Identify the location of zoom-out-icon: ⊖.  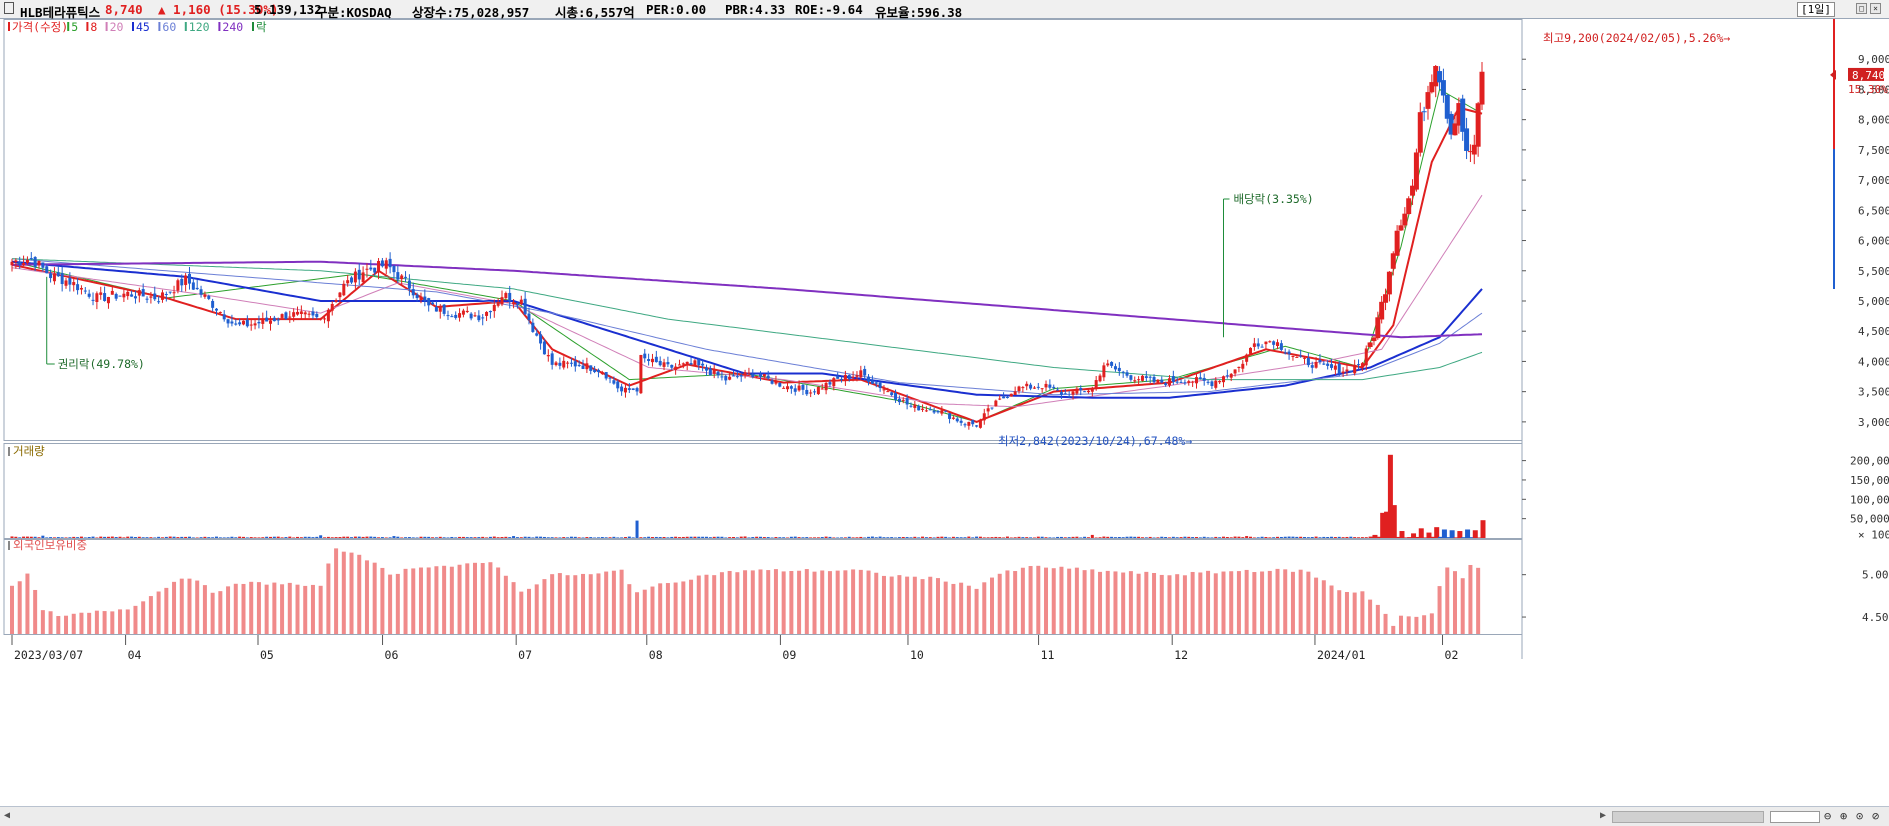
(1828, 816).